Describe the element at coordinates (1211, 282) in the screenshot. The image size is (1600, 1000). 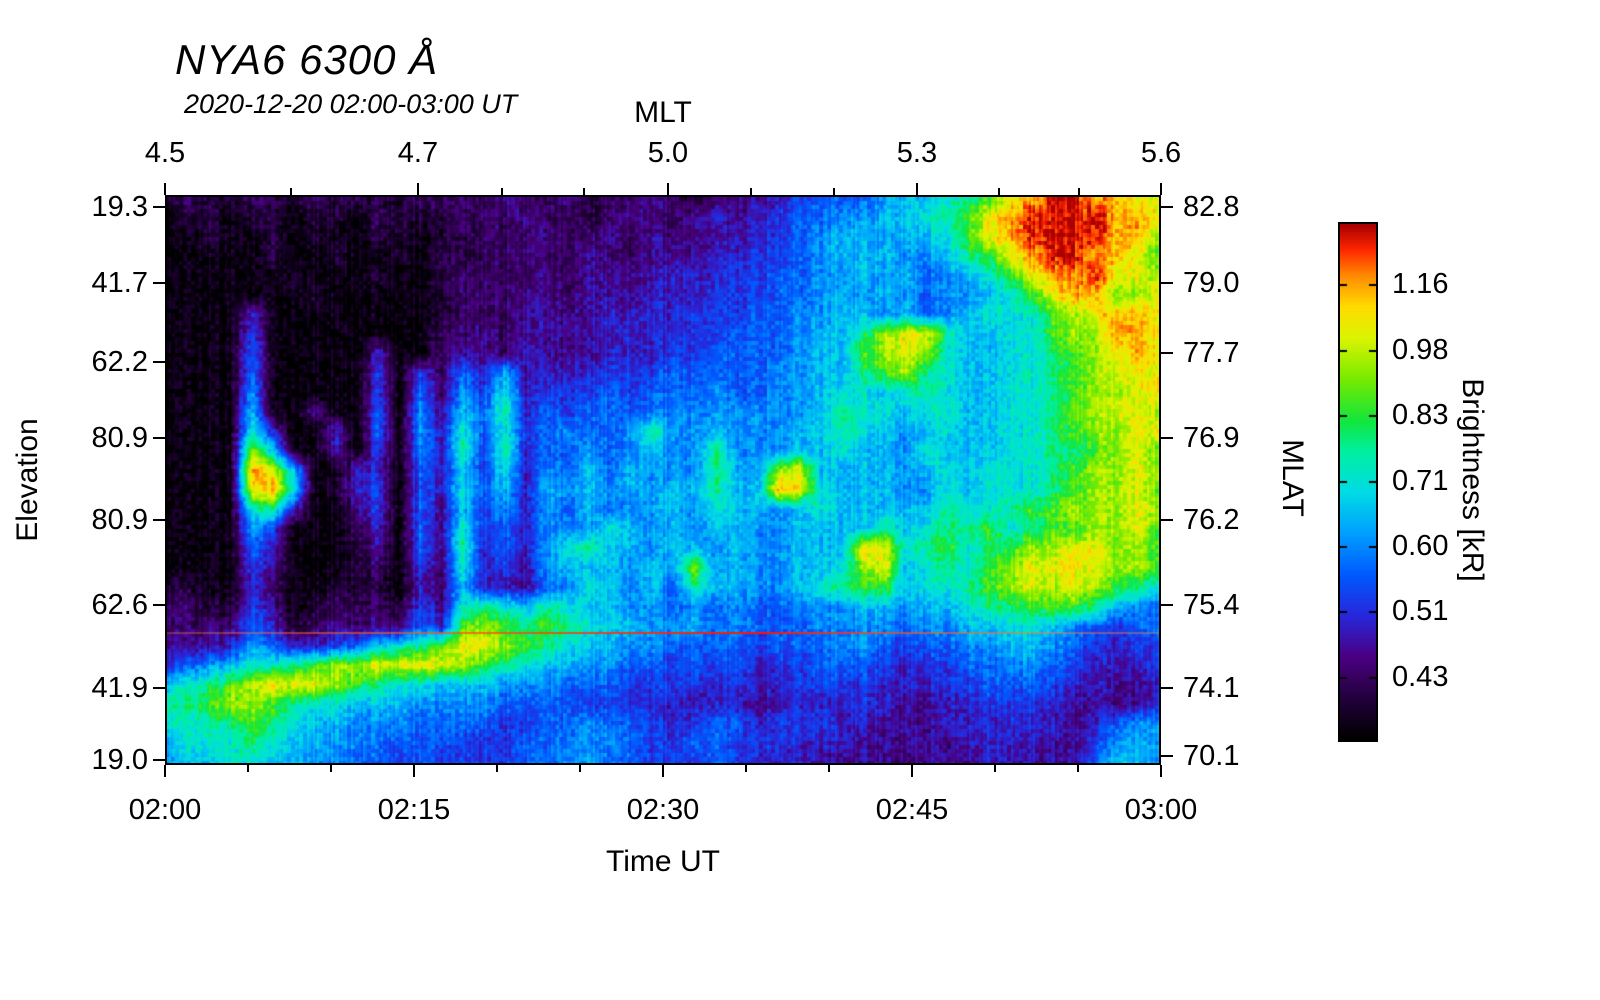
I see `right-tick-label: 79.0` at that location.